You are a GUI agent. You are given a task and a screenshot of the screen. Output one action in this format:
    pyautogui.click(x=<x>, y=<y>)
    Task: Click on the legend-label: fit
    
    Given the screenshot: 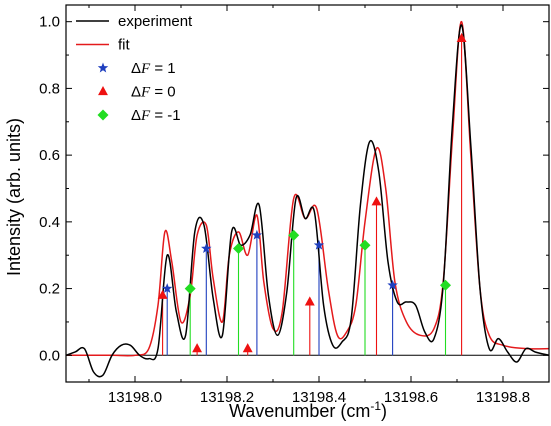 What is the action you would take?
    pyautogui.click(x=124, y=45)
    